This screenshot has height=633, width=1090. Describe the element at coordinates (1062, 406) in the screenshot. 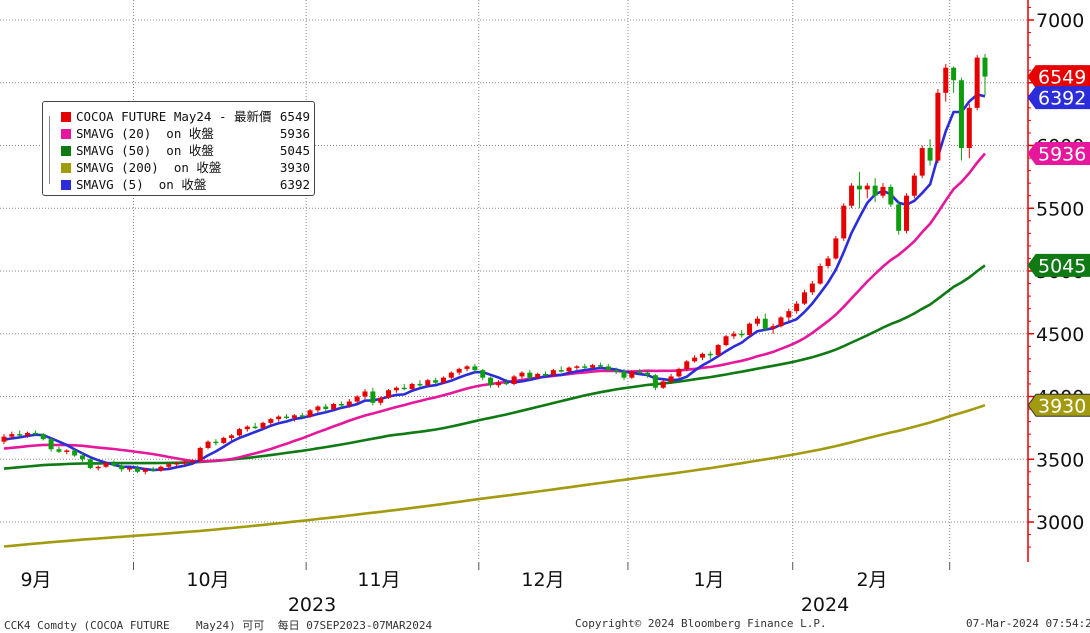

I see `value-tag-text: 3930` at that location.